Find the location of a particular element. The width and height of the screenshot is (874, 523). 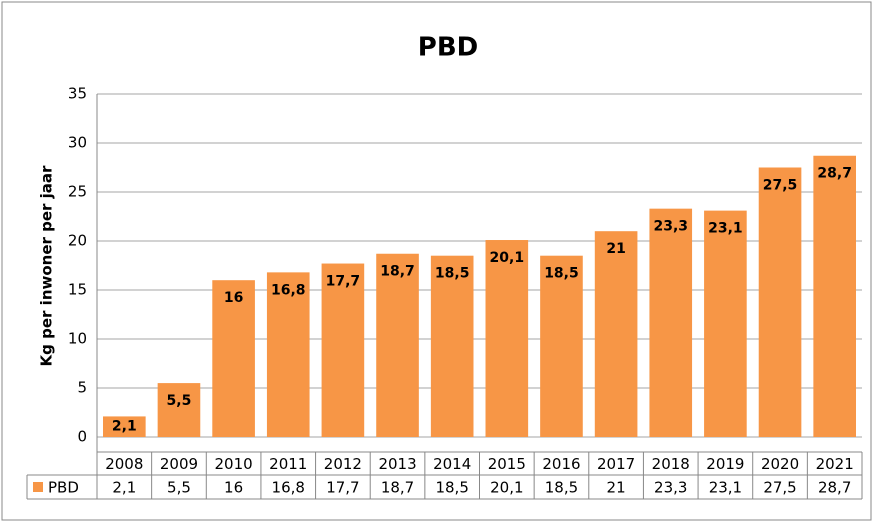

table-value: 2,1 is located at coordinates (124, 488).